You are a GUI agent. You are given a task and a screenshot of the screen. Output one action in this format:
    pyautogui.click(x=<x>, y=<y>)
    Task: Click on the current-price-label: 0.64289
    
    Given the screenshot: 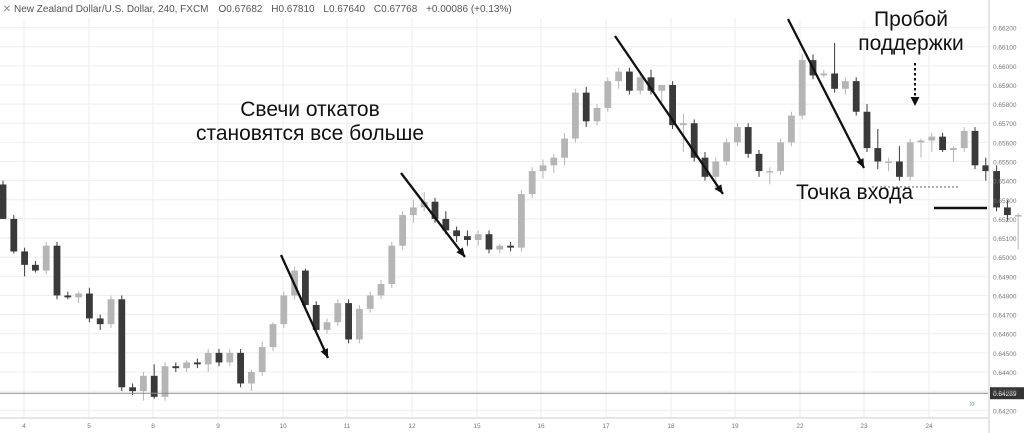 What is the action you would take?
    pyautogui.click(x=1005, y=394)
    